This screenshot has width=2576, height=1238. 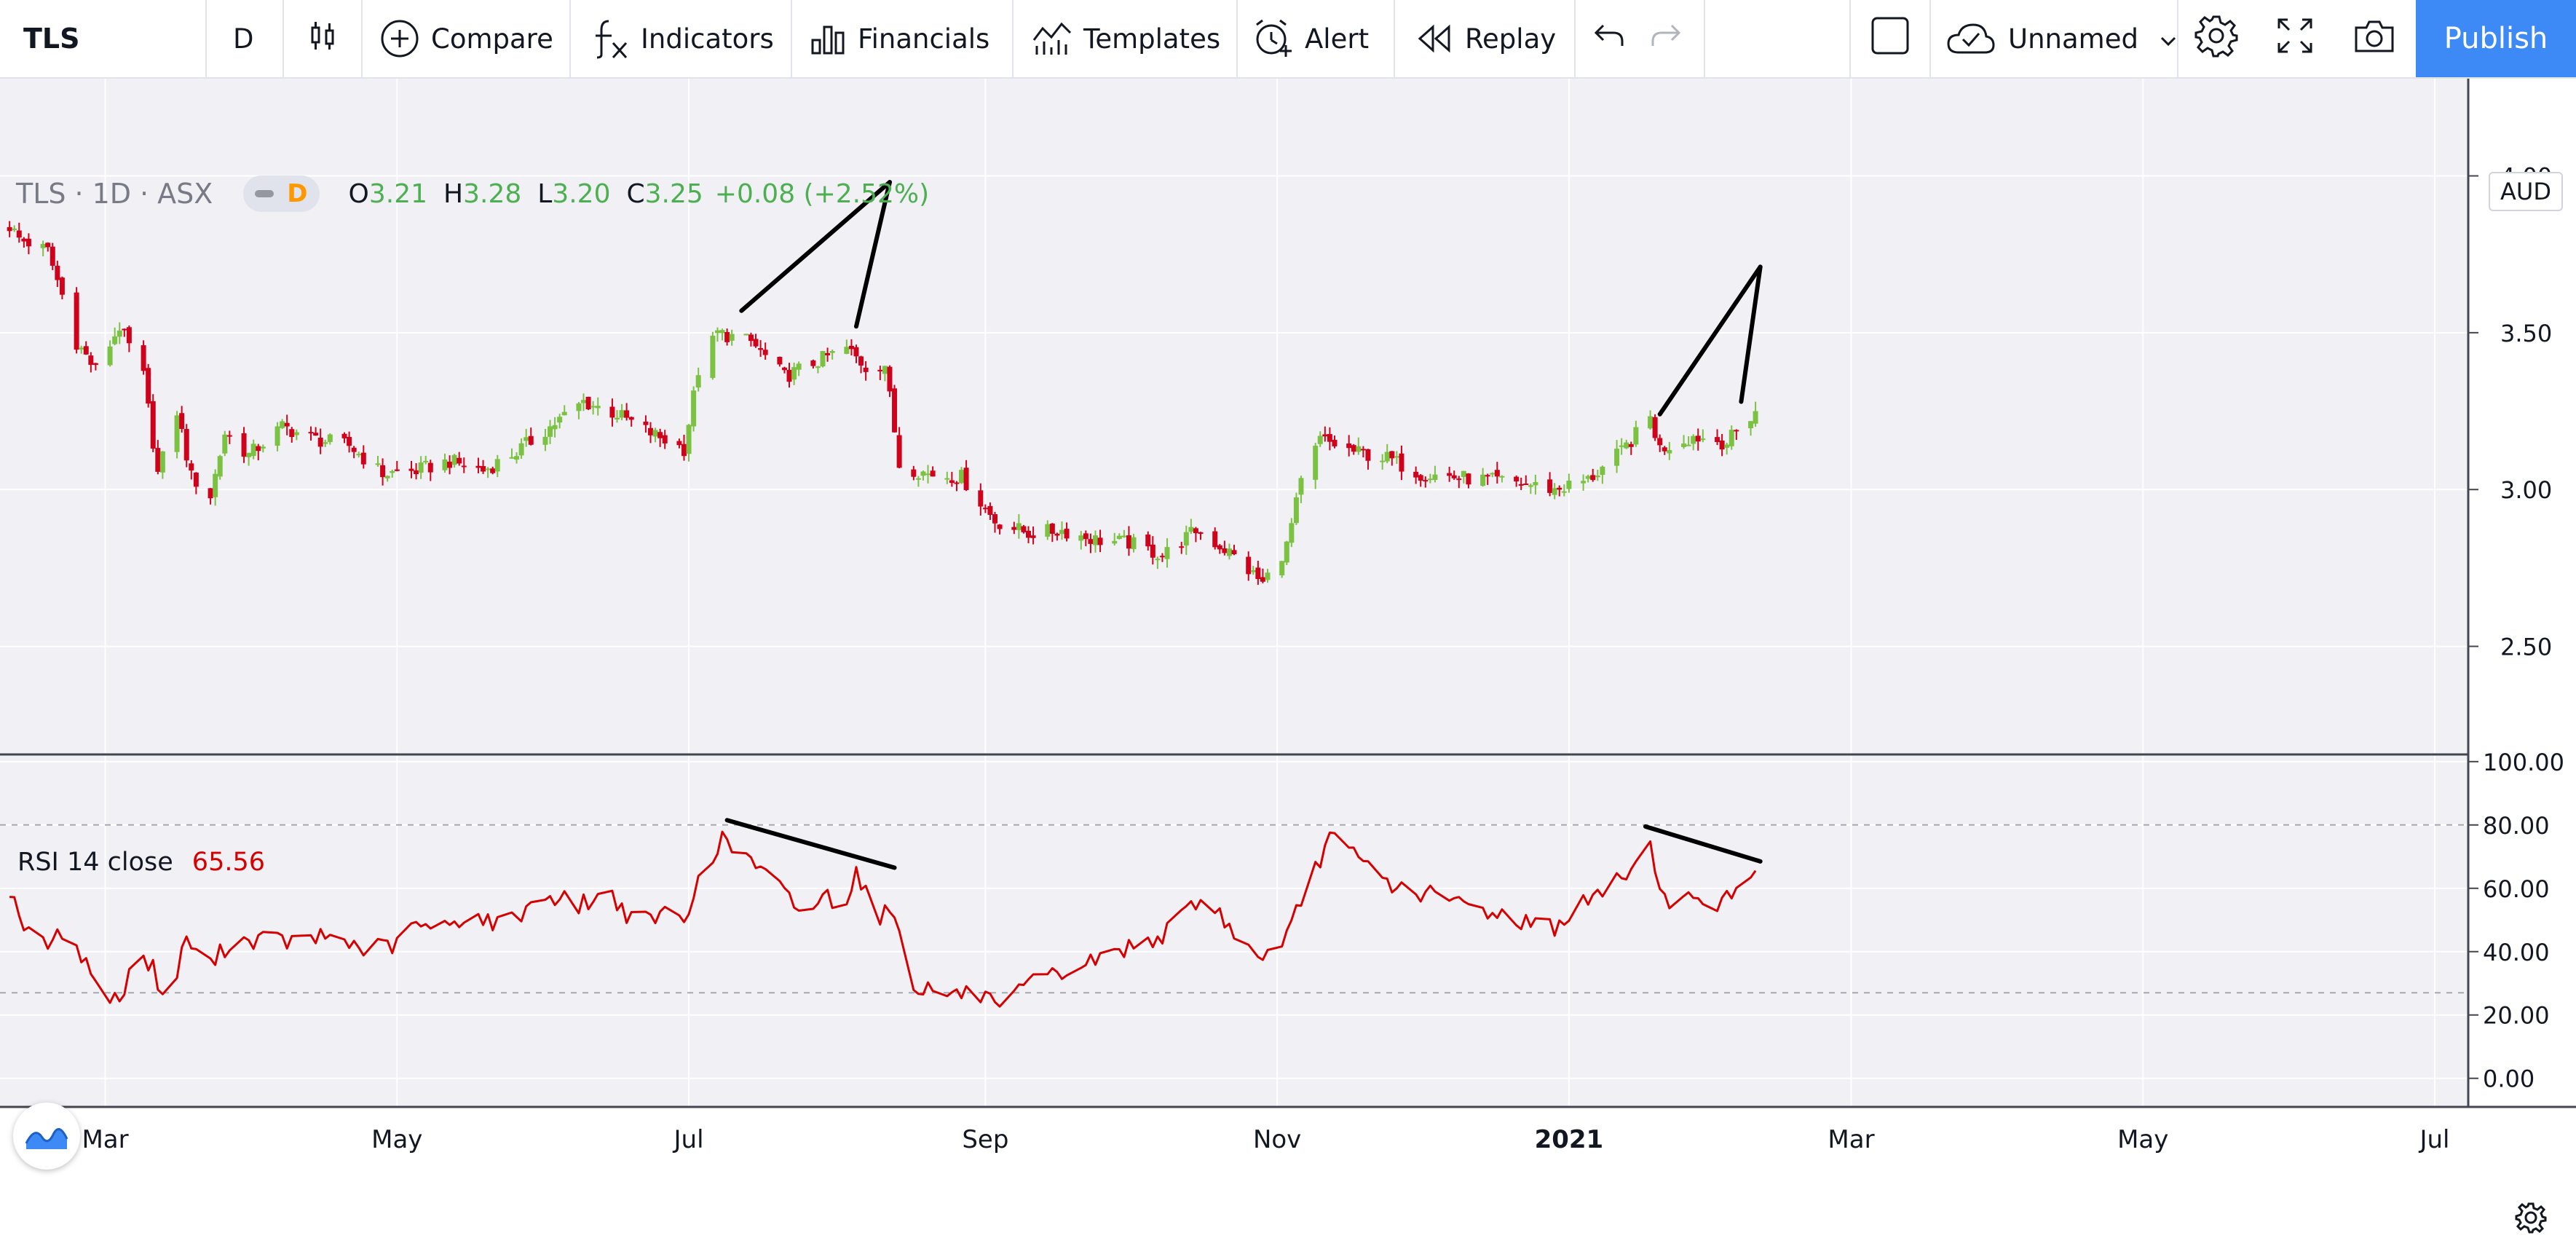 What do you see at coordinates (883, 919) in the screenshot?
I see `rsi-line` at bounding box center [883, 919].